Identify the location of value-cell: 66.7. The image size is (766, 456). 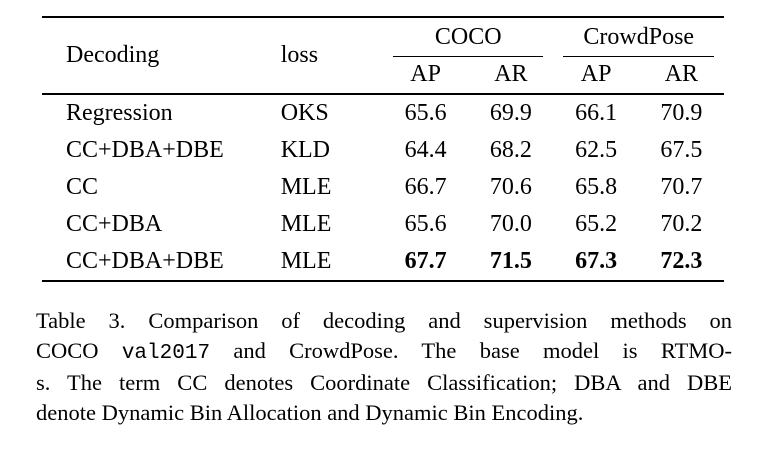
(425, 187).